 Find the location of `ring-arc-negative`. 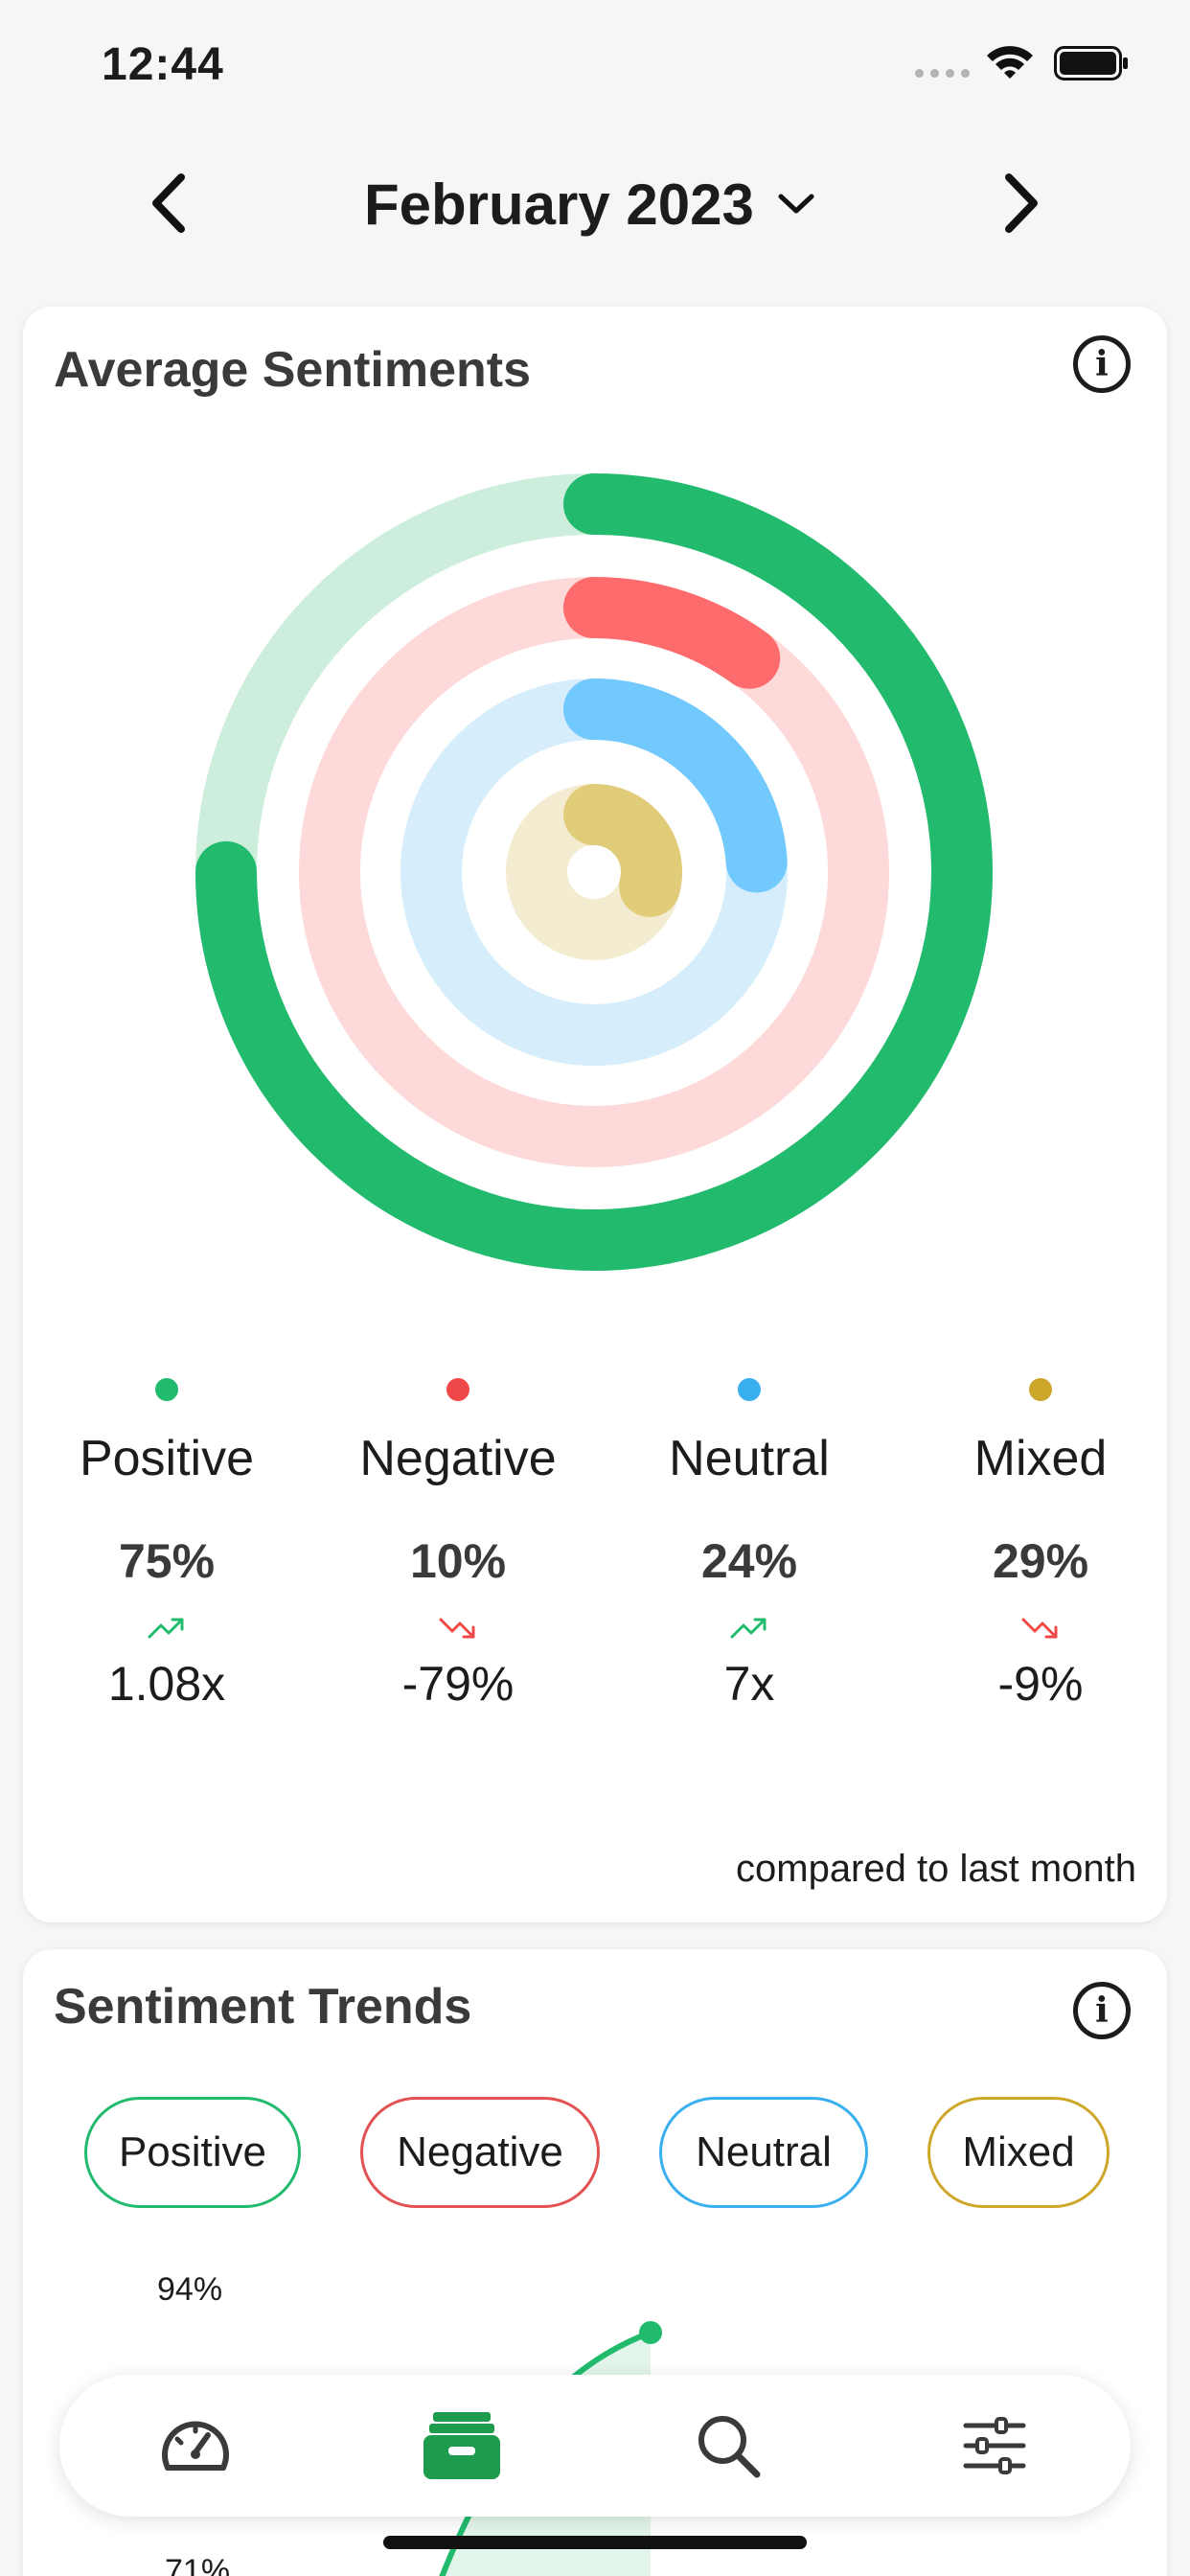

ring-arc-negative is located at coordinates (594, 872).